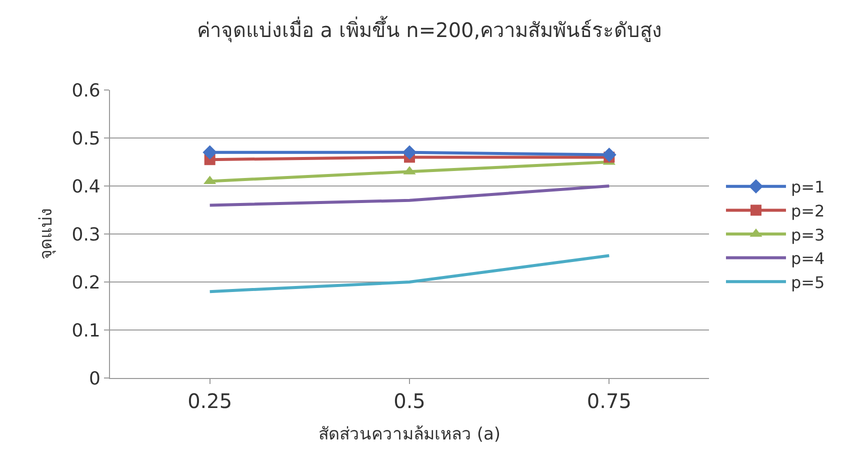 The image size is (859, 463). What do you see at coordinates (86, 235) in the screenshot?
I see `y-tick-label: 0.3` at bounding box center [86, 235].